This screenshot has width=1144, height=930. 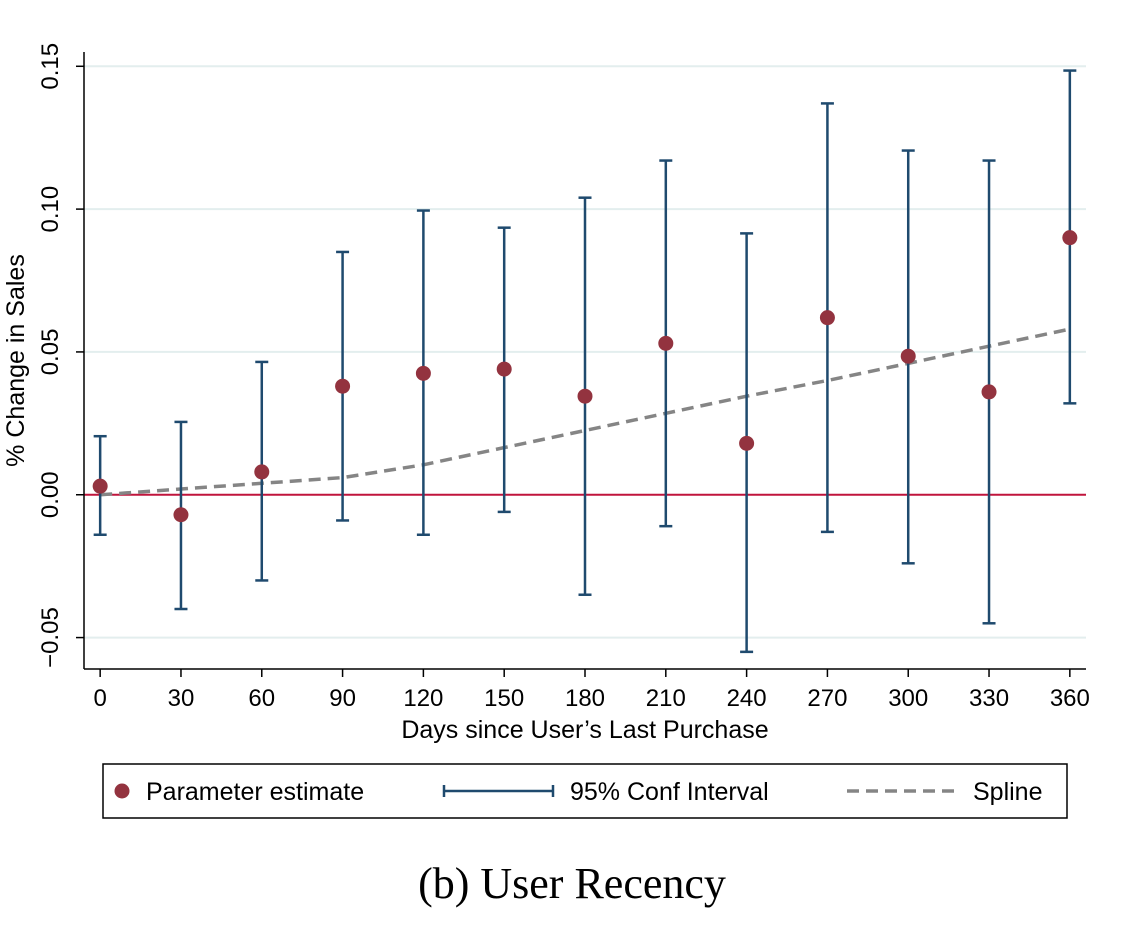 What do you see at coordinates (50, 66) in the screenshot?
I see `y-tick-label: 0.15` at bounding box center [50, 66].